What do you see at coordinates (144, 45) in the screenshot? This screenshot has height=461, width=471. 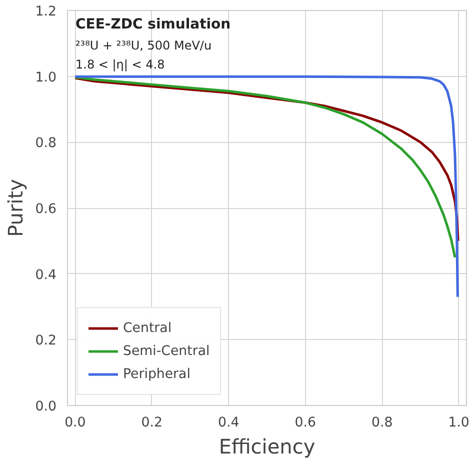 I see `annotation: ²³⁸U + ²³⁸U, 500 MeV/u` at bounding box center [144, 45].